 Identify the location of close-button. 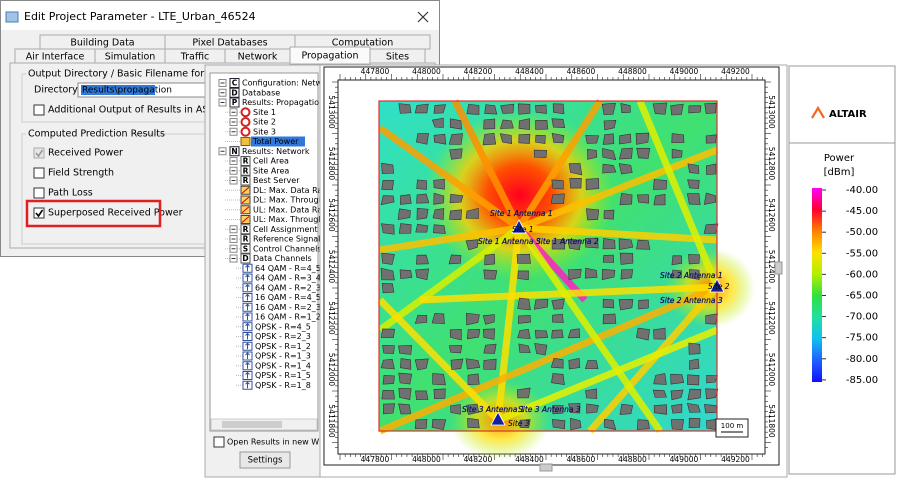
(423, 17).